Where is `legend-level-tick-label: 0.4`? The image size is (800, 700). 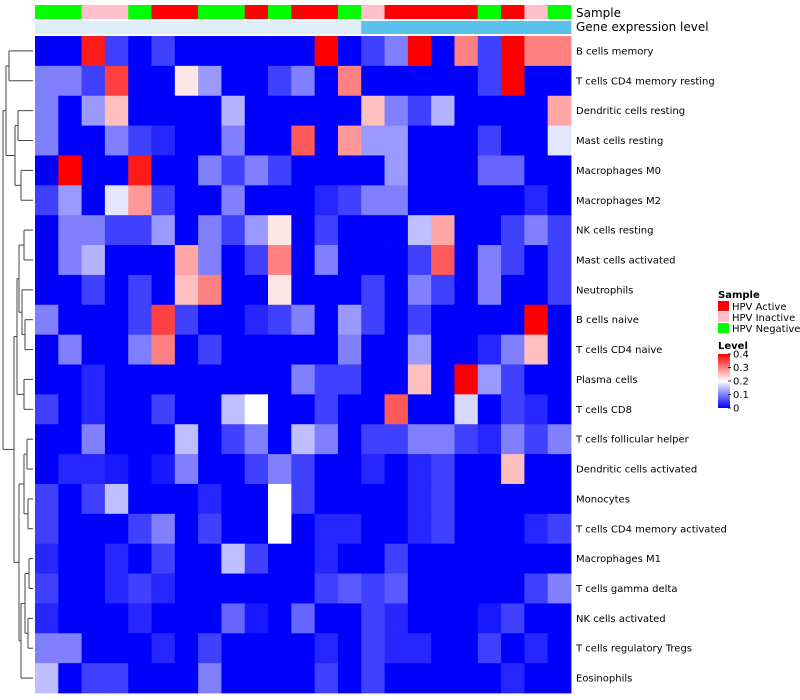
legend-level-tick-label: 0.4 is located at coordinates (741, 355).